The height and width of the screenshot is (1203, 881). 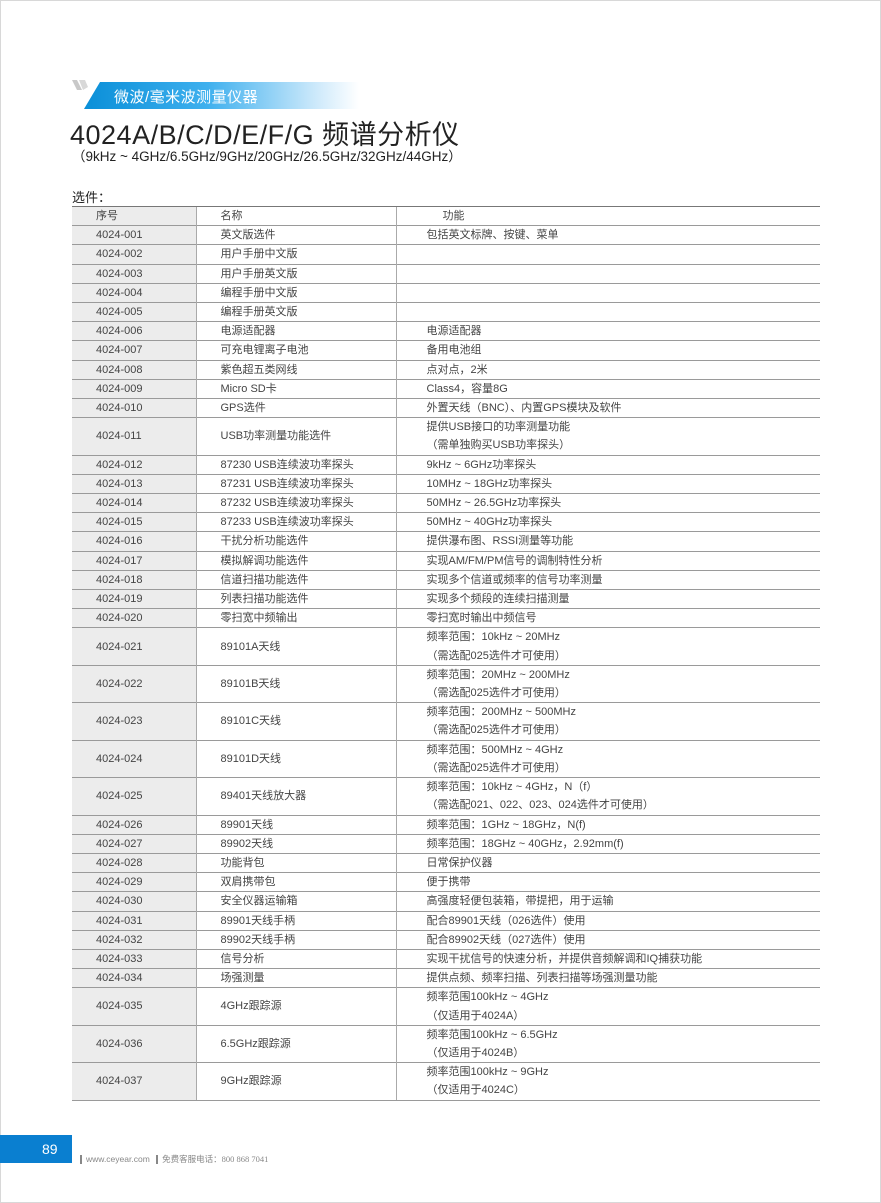 I want to click on option-name: 列表扫描功能选件, so click(x=295, y=599).